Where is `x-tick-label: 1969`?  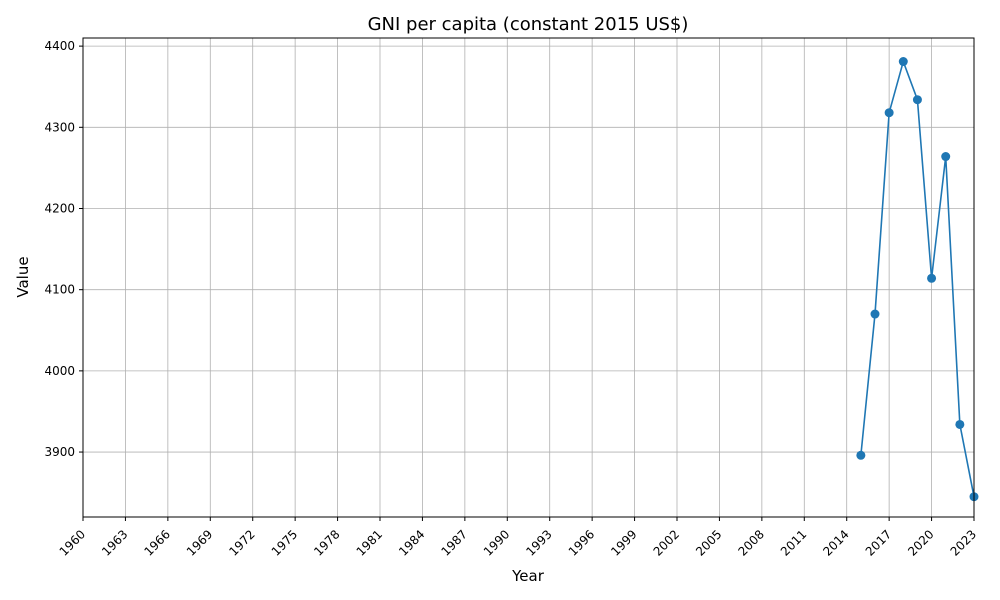 x-tick-label: 1969 is located at coordinates (199, 542).